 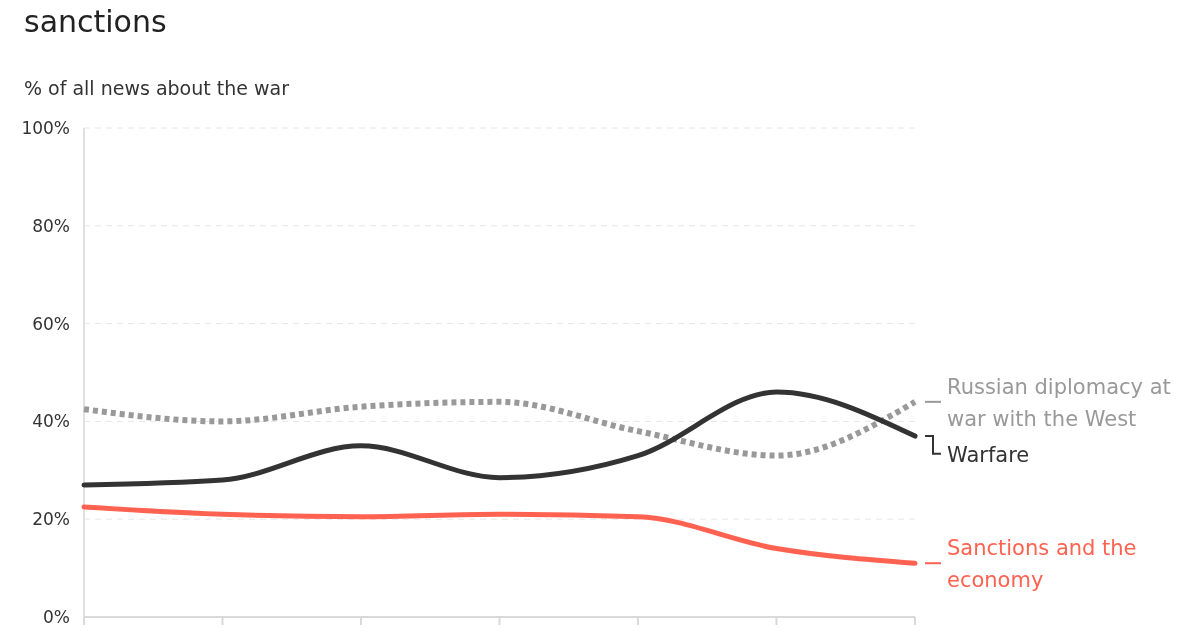 What do you see at coordinates (1042, 564) in the screenshot?
I see `legend-label: Sanctions and the economy` at bounding box center [1042, 564].